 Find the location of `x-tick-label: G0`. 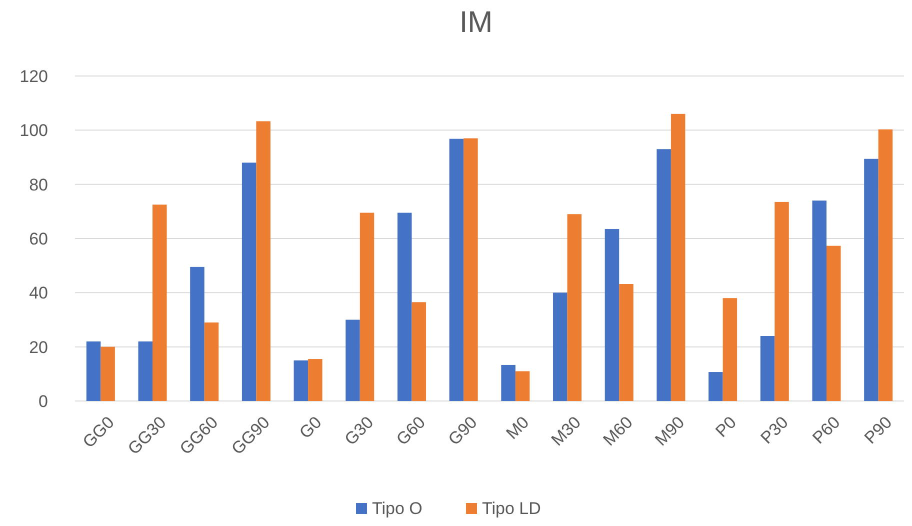

x-tick-label: G0 is located at coordinates (311, 427).